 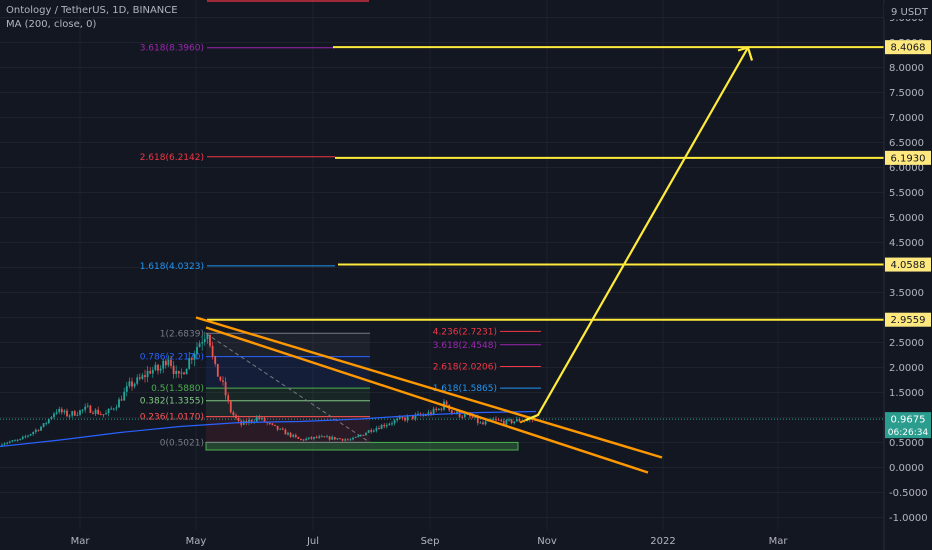 I want to click on indicator-title: MA (200, close, 0), so click(x=51, y=24).